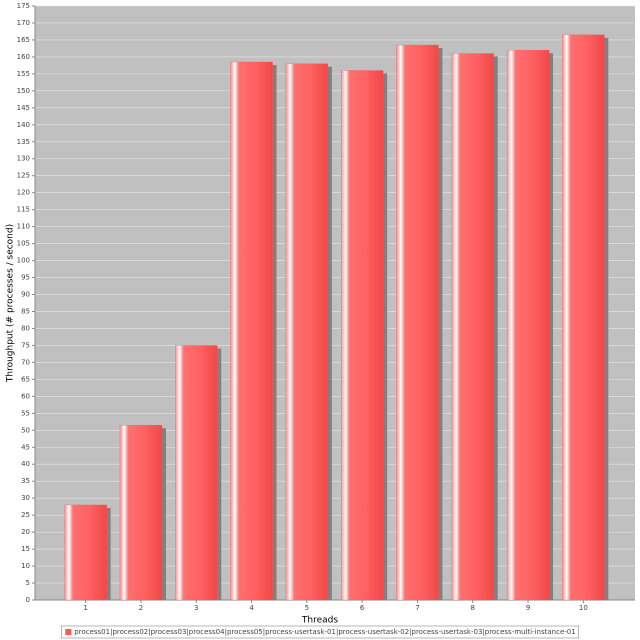 The image size is (640, 640). I want to click on y-tick-label: 100, so click(23, 261).